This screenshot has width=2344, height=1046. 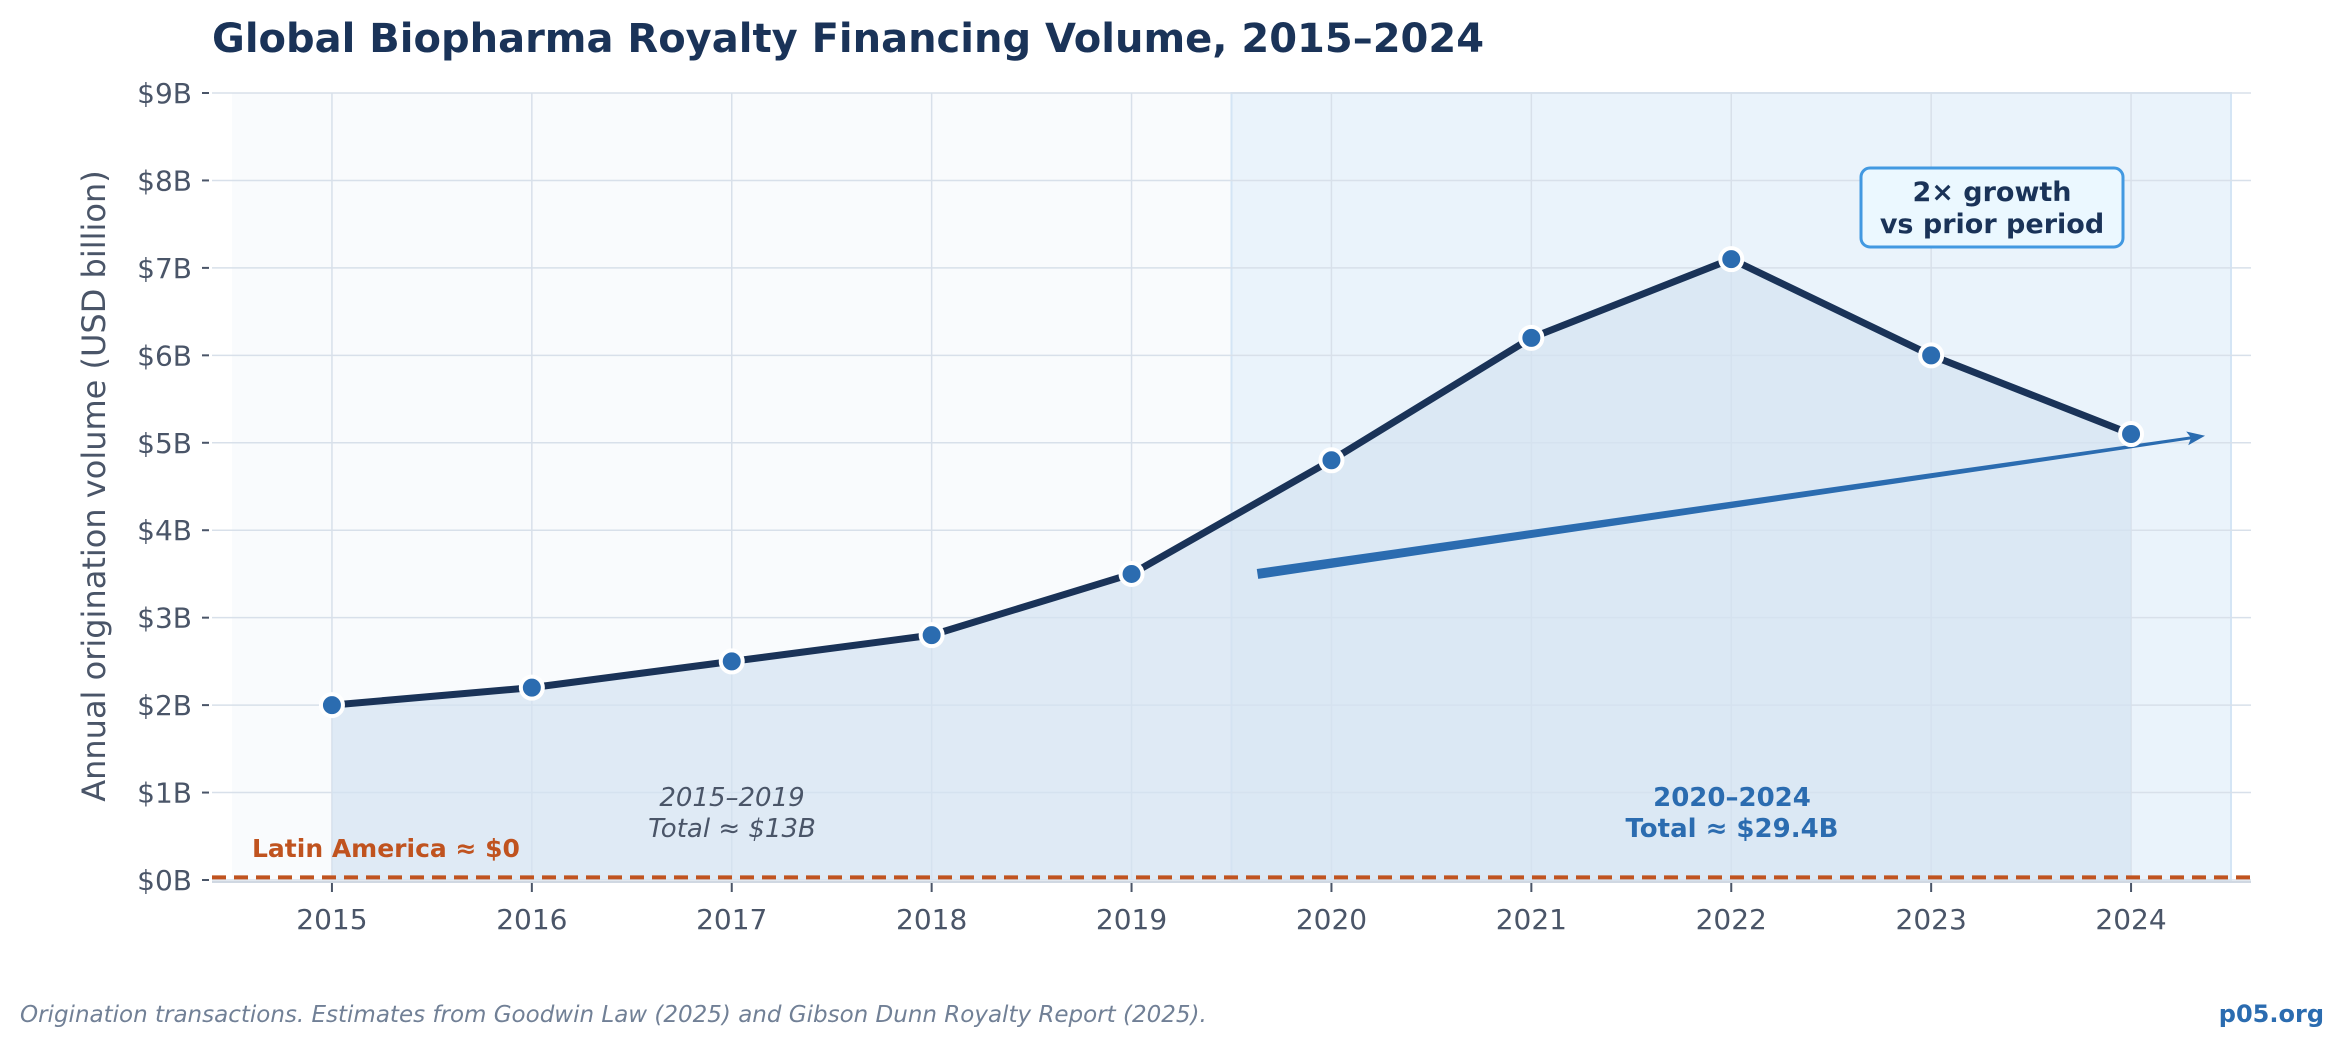 What do you see at coordinates (931, 635) in the screenshot?
I see `data-point-2018` at bounding box center [931, 635].